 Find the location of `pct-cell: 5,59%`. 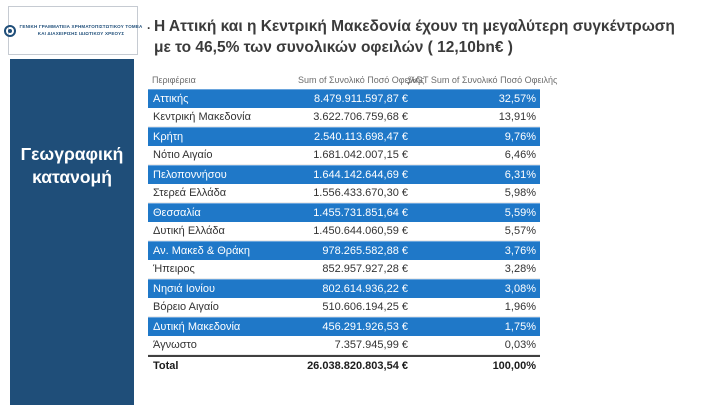

pct-cell: 5,59% is located at coordinates (520, 213).